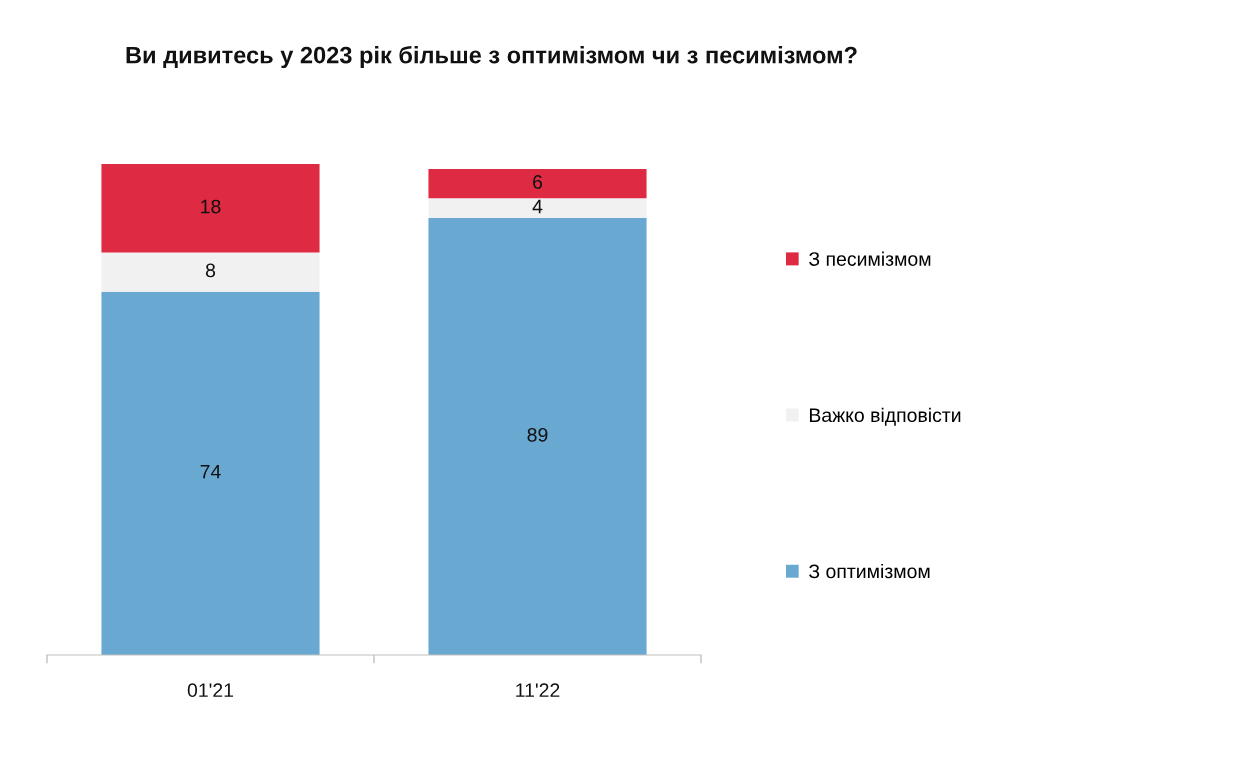 This screenshot has width=1252, height=761. Describe the element at coordinates (885, 416) in the screenshot. I see `legend-label: Важко відповісти` at that location.